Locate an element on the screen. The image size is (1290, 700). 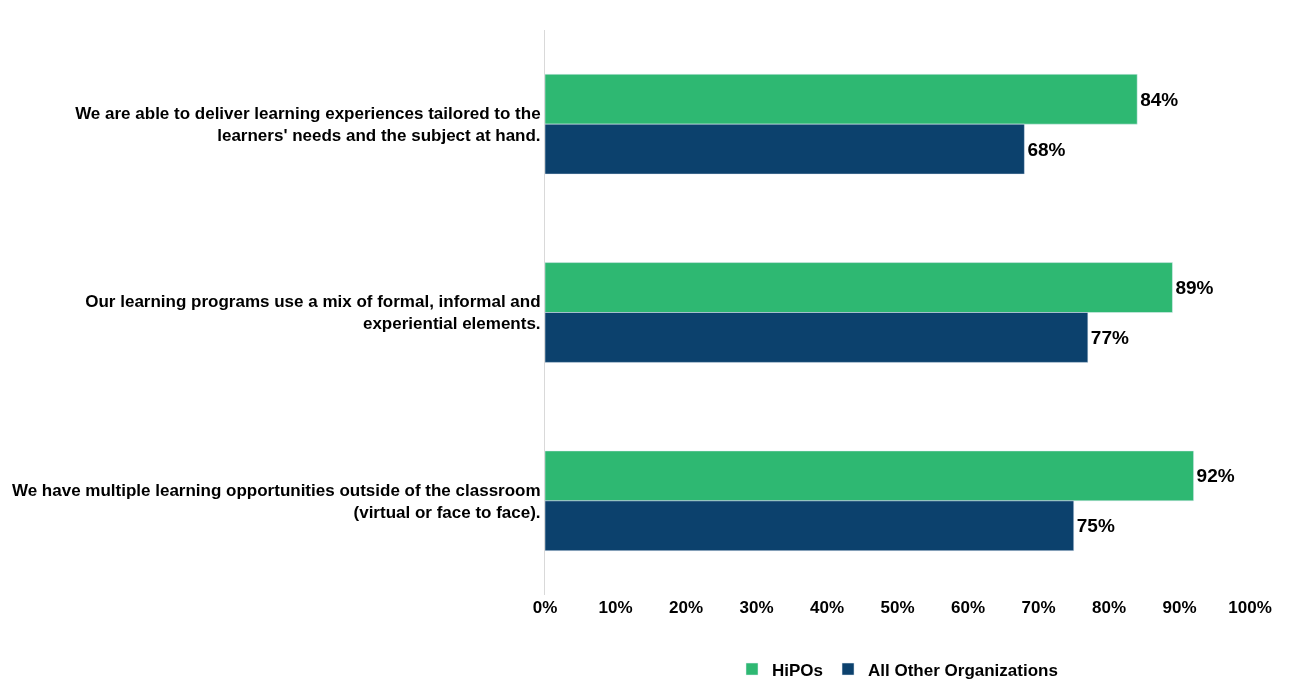
x-tick-label: 80% is located at coordinates (1109, 607).